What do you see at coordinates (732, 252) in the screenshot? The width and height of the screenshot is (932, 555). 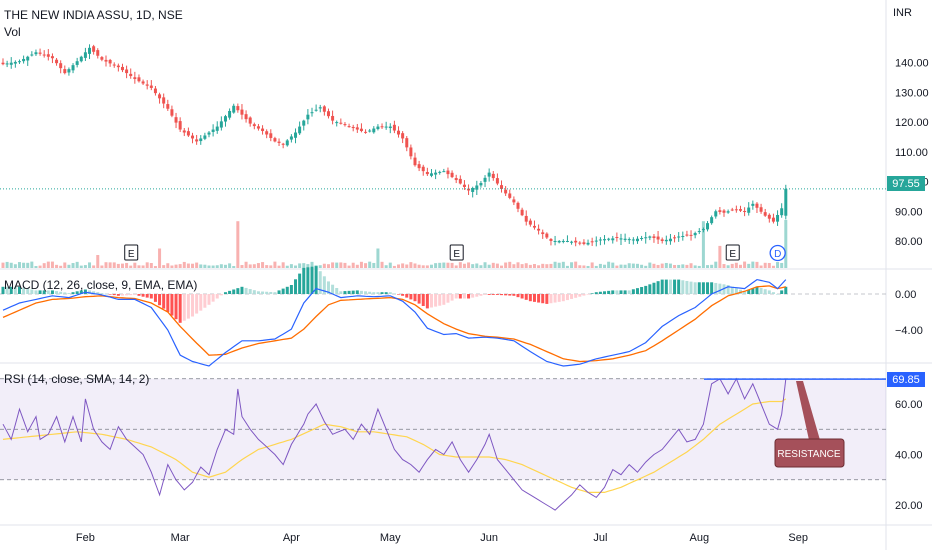 I see `earnings-marker` at bounding box center [732, 252].